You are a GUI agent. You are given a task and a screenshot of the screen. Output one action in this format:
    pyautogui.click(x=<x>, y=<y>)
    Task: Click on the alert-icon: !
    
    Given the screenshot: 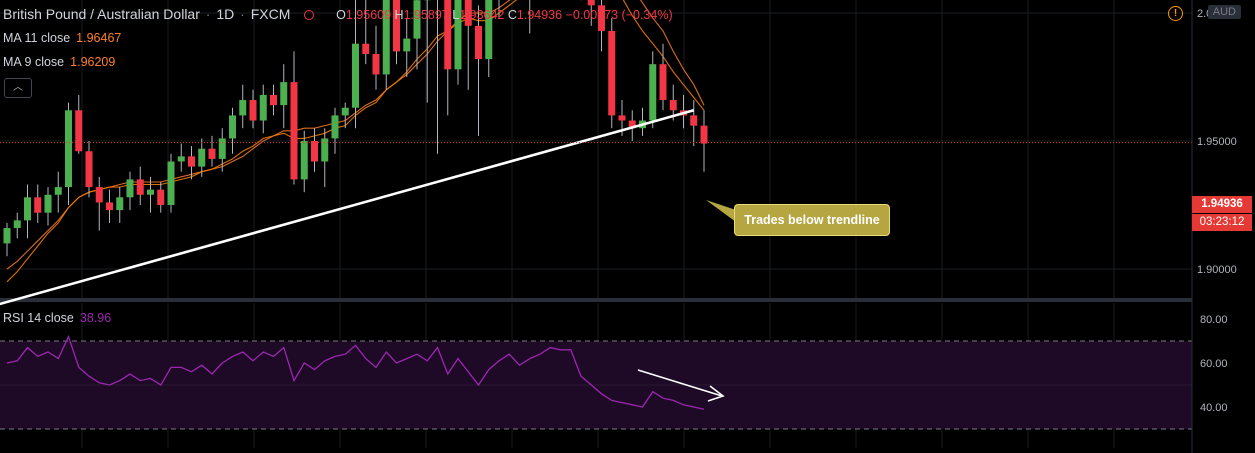 What is the action you would take?
    pyautogui.click(x=1175, y=13)
    